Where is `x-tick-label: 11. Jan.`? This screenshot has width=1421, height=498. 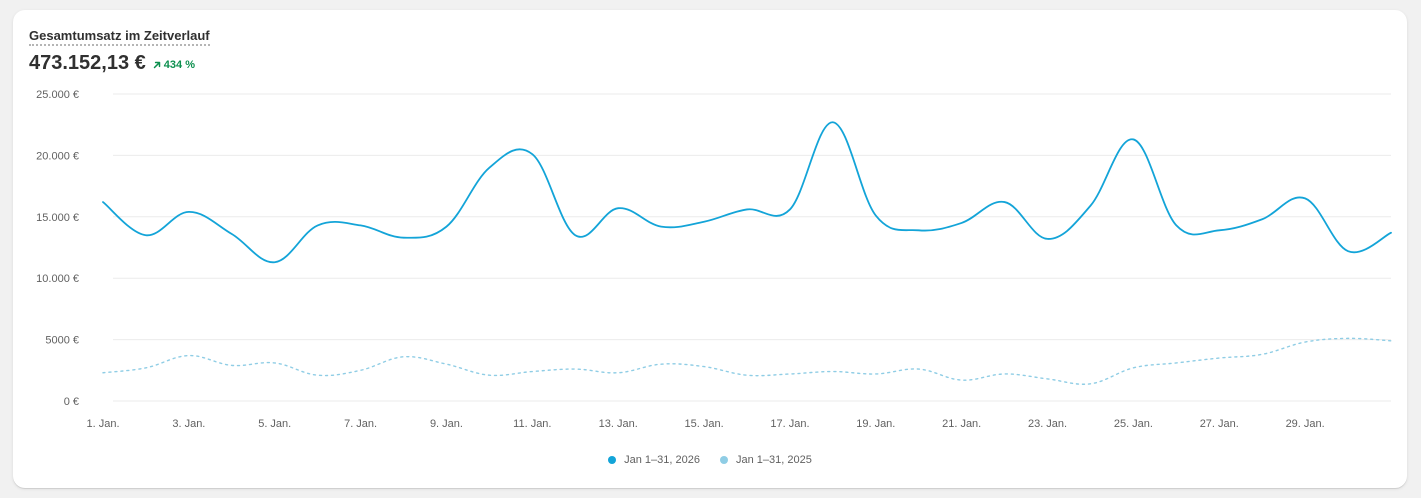
x-tick-label: 11. Jan. is located at coordinates (532, 424).